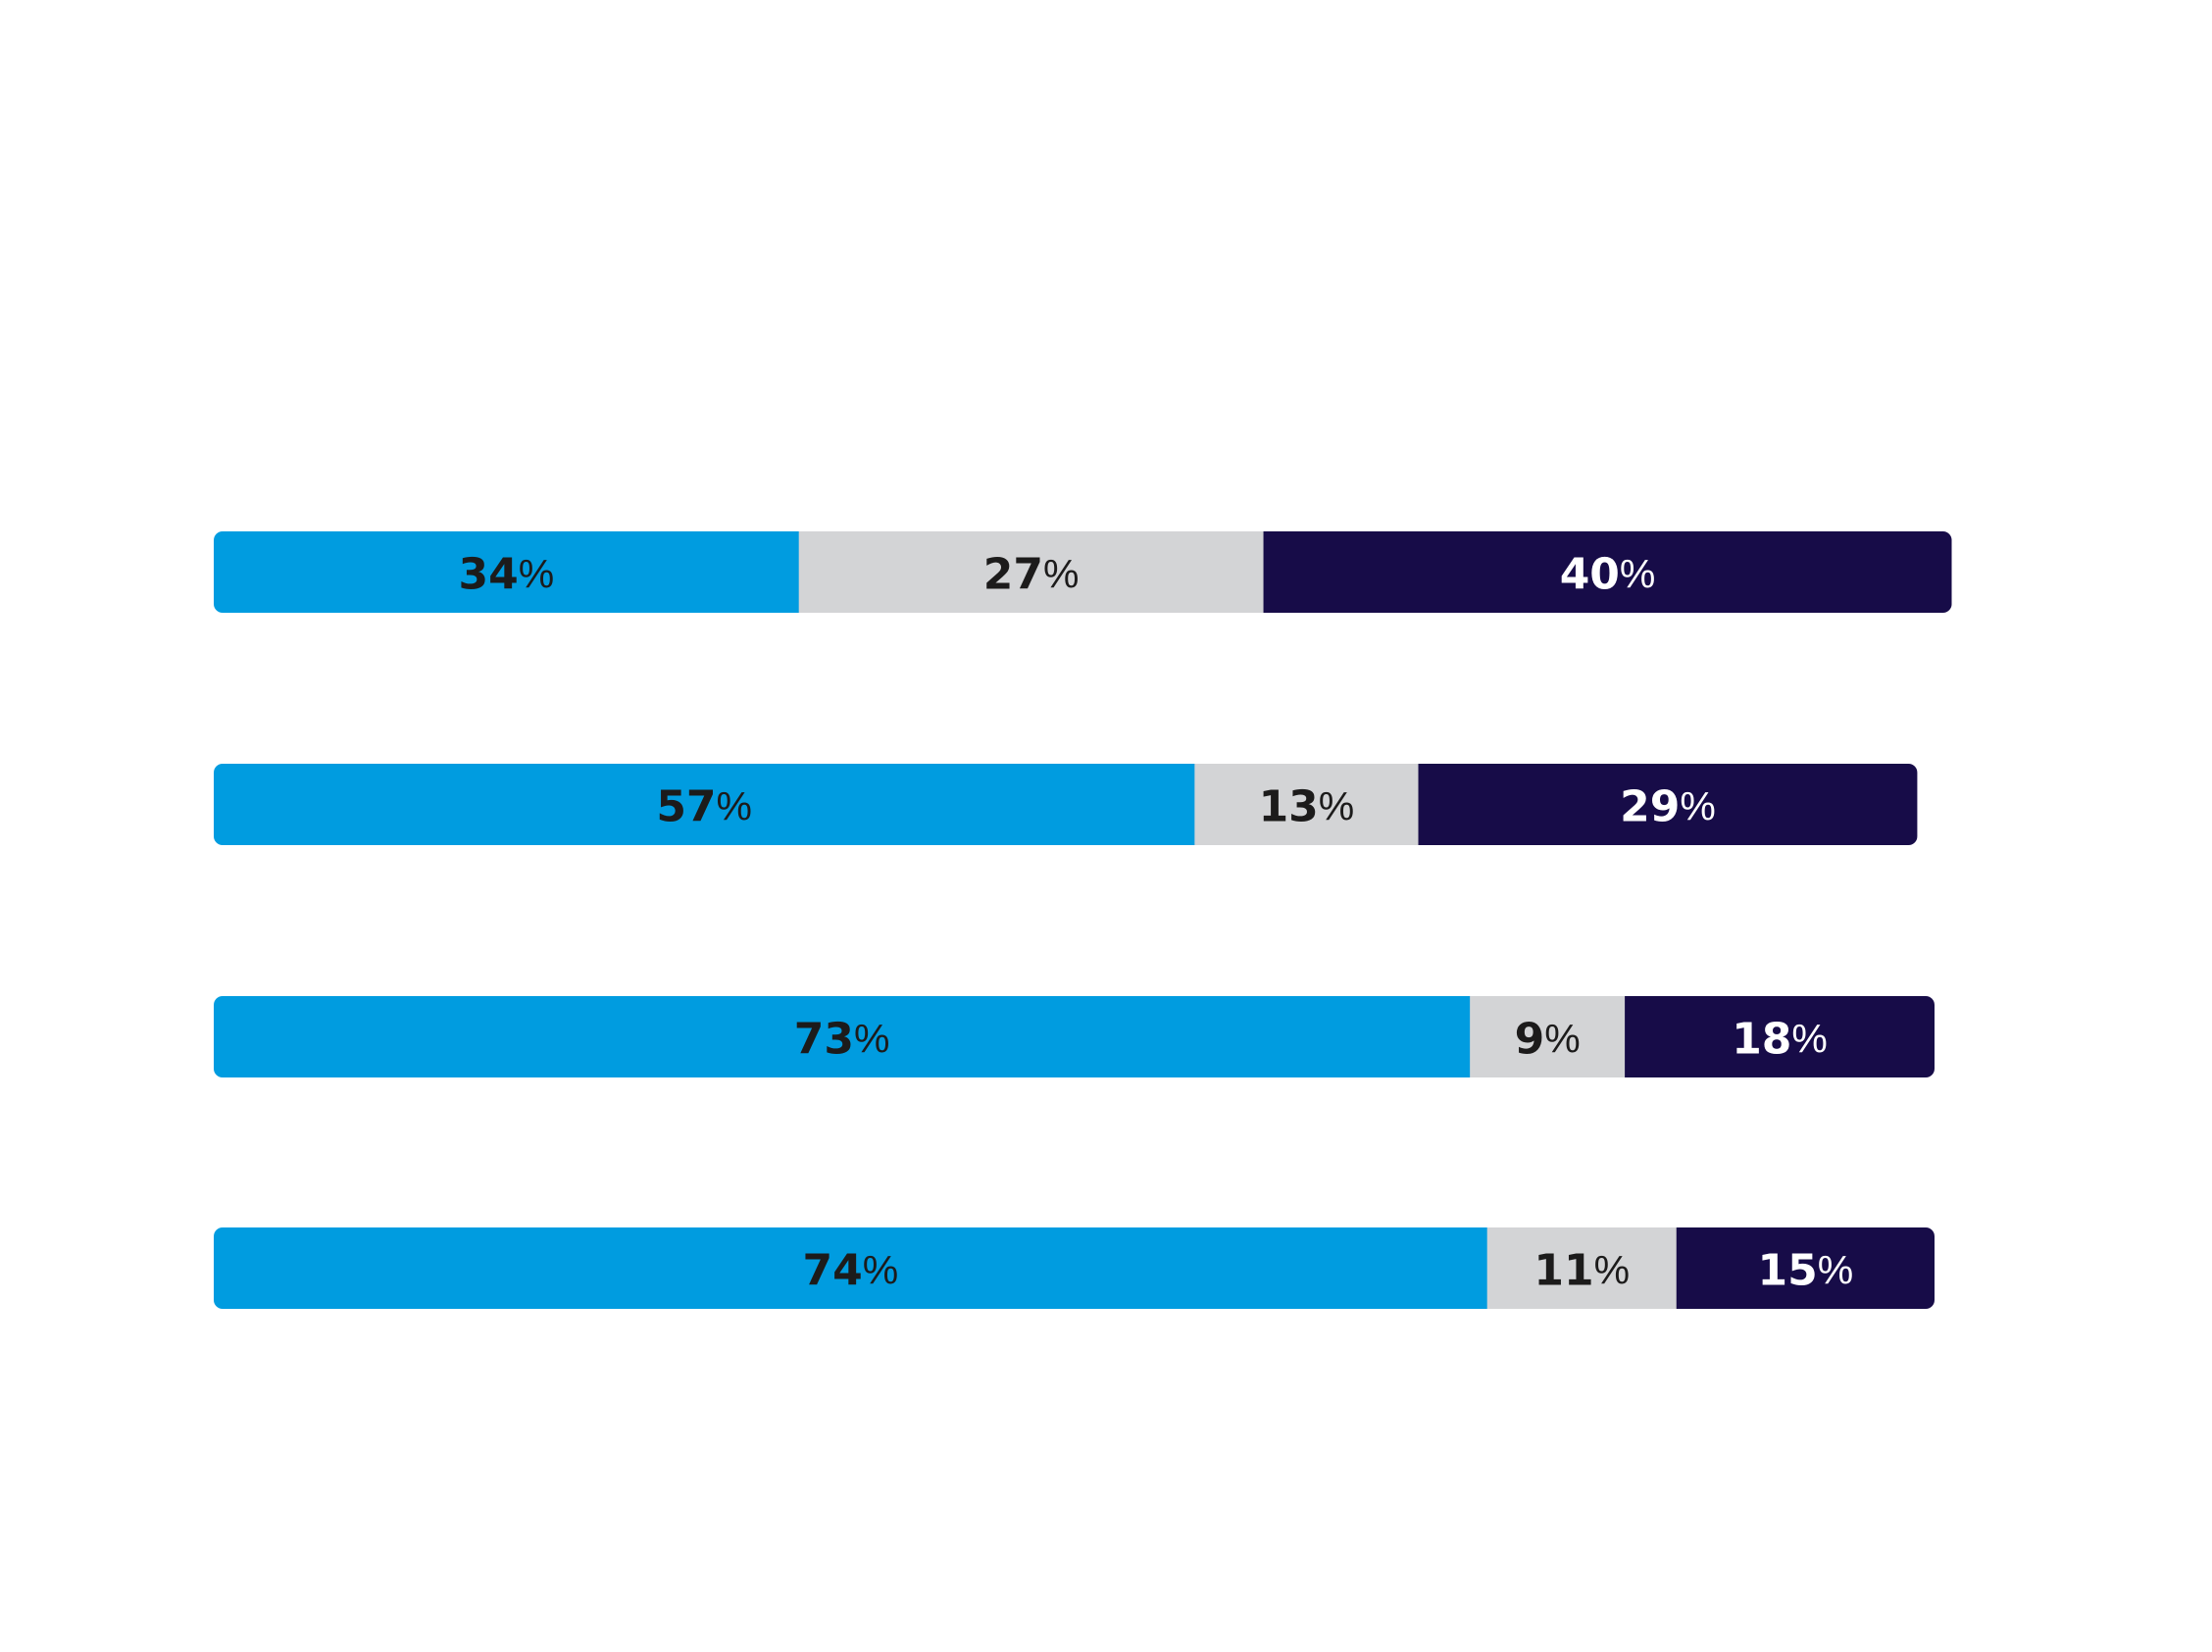 The height and width of the screenshot is (1652, 2212). I want to click on data-label-r2-s3: 29%, so click(1668, 806).